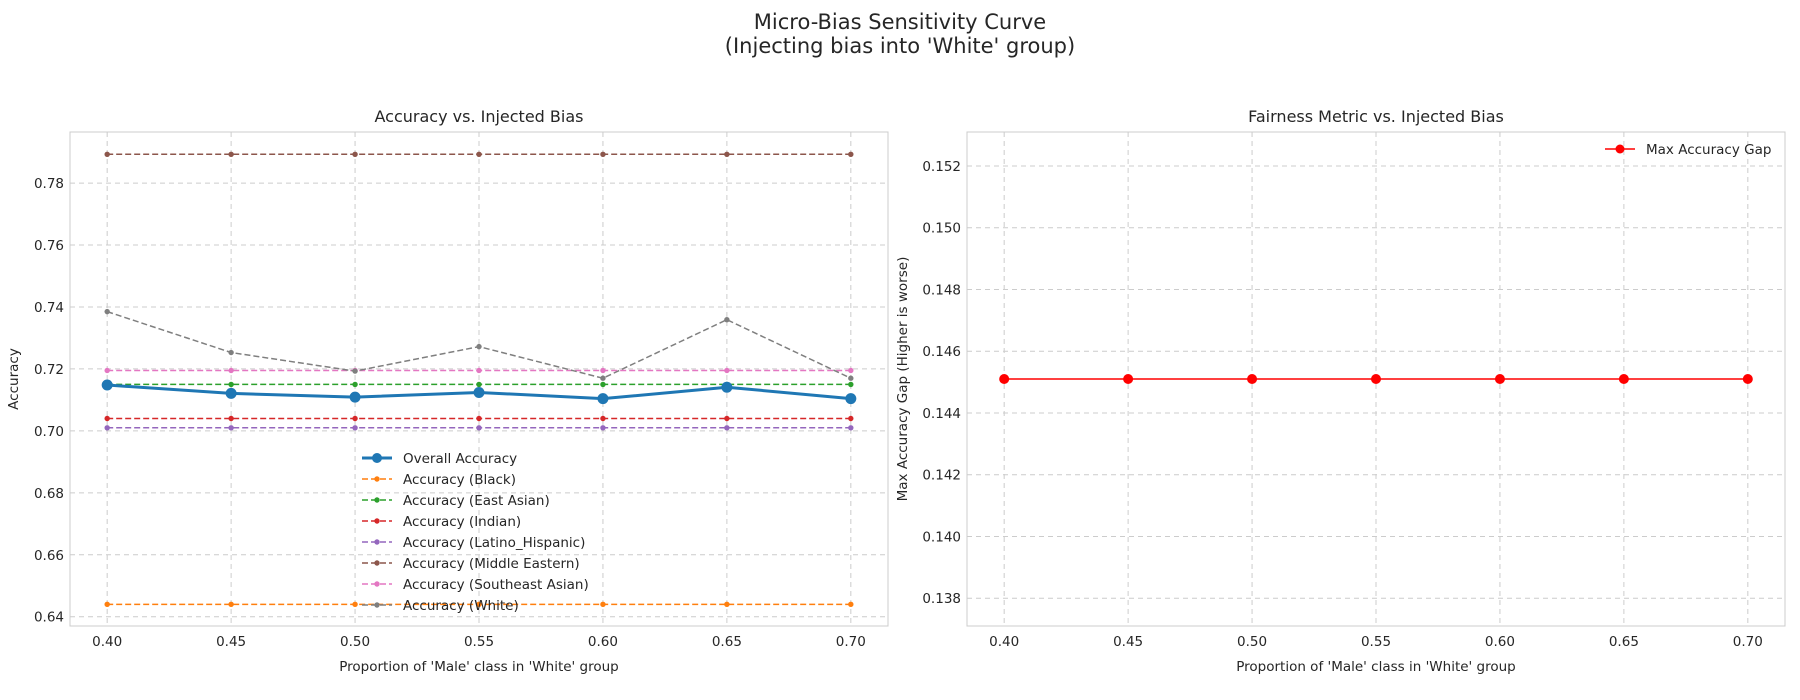 The width and height of the screenshot is (1800, 700). Describe the element at coordinates (941, 167) in the screenshot. I see `y-tick-label: 0.152` at that location.